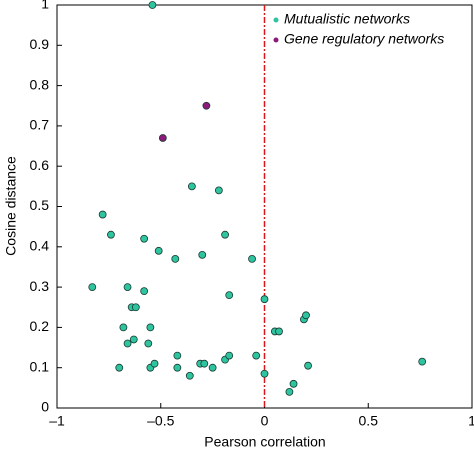 This screenshot has height=452, width=474. Describe the element at coordinates (40, 205) in the screenshot. I see `y-tick-label: 0.5` at that location.